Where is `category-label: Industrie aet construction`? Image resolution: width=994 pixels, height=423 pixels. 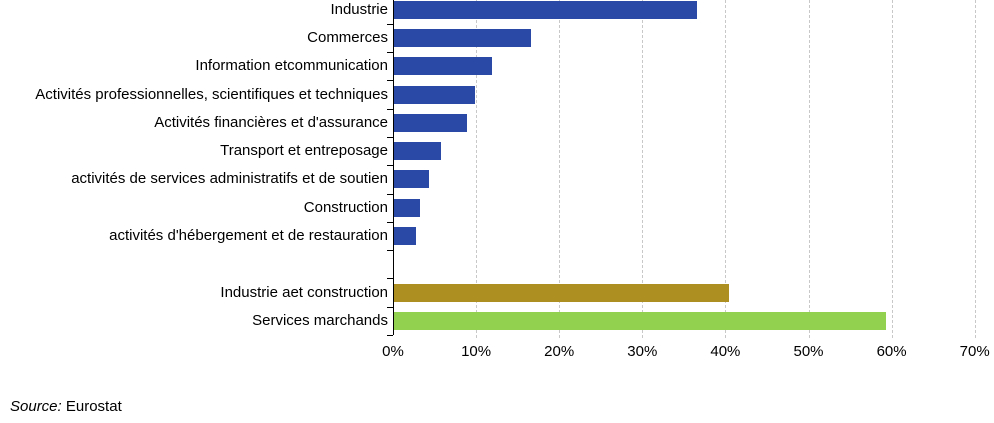 category-label: Industrie aet construction is located at coordinates (304, 292).